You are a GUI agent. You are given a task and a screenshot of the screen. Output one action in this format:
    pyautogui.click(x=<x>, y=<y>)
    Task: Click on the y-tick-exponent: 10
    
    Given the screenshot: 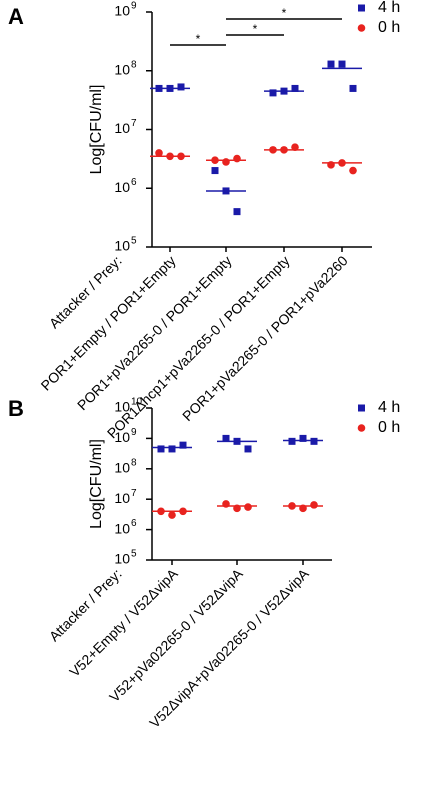 What is the action you would take?
    pyautogui.click(x=137, y=402)
    